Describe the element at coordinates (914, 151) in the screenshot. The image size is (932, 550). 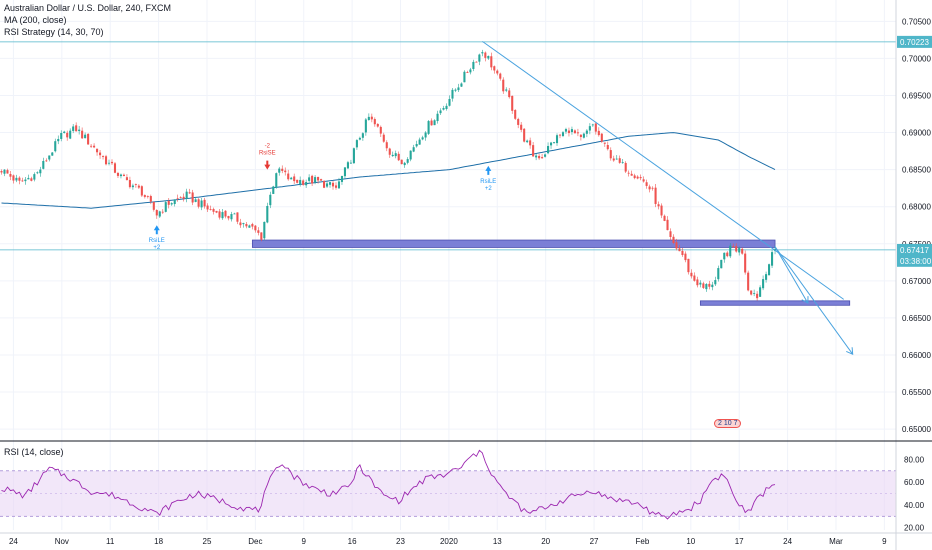
I see `price-labels: 0.70223 0.67417 03:38:00` at that location.